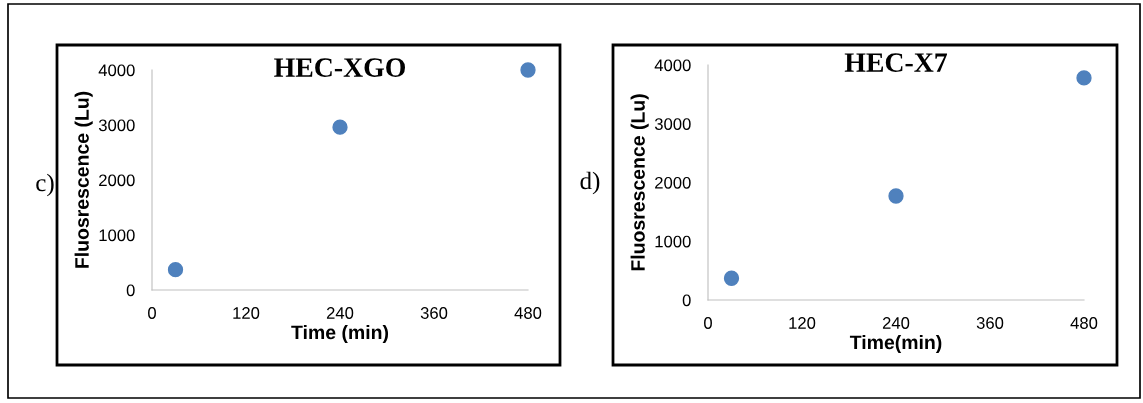 The width and height of the screenshot is (1143, 403). Describe the element at coordinates (590, 183) in the screenshot. I see `text: d)` at that location.